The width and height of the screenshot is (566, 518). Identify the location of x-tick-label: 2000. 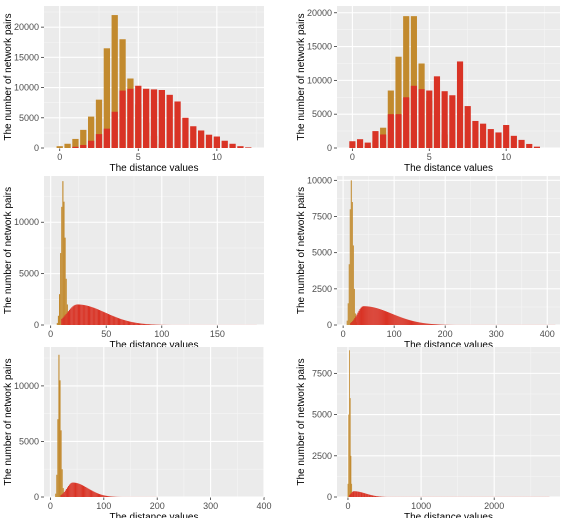
(494, 506).